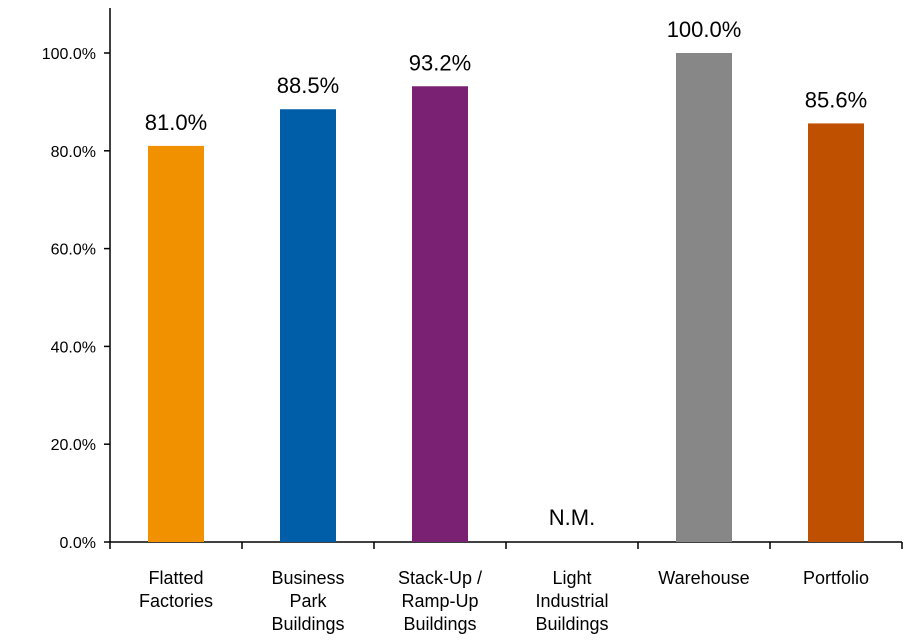 This screenshot has height=644, width=906. Describe the element at coordinates (836, 99) in the screenshot. I see `data-label: 85.6%` at that location.